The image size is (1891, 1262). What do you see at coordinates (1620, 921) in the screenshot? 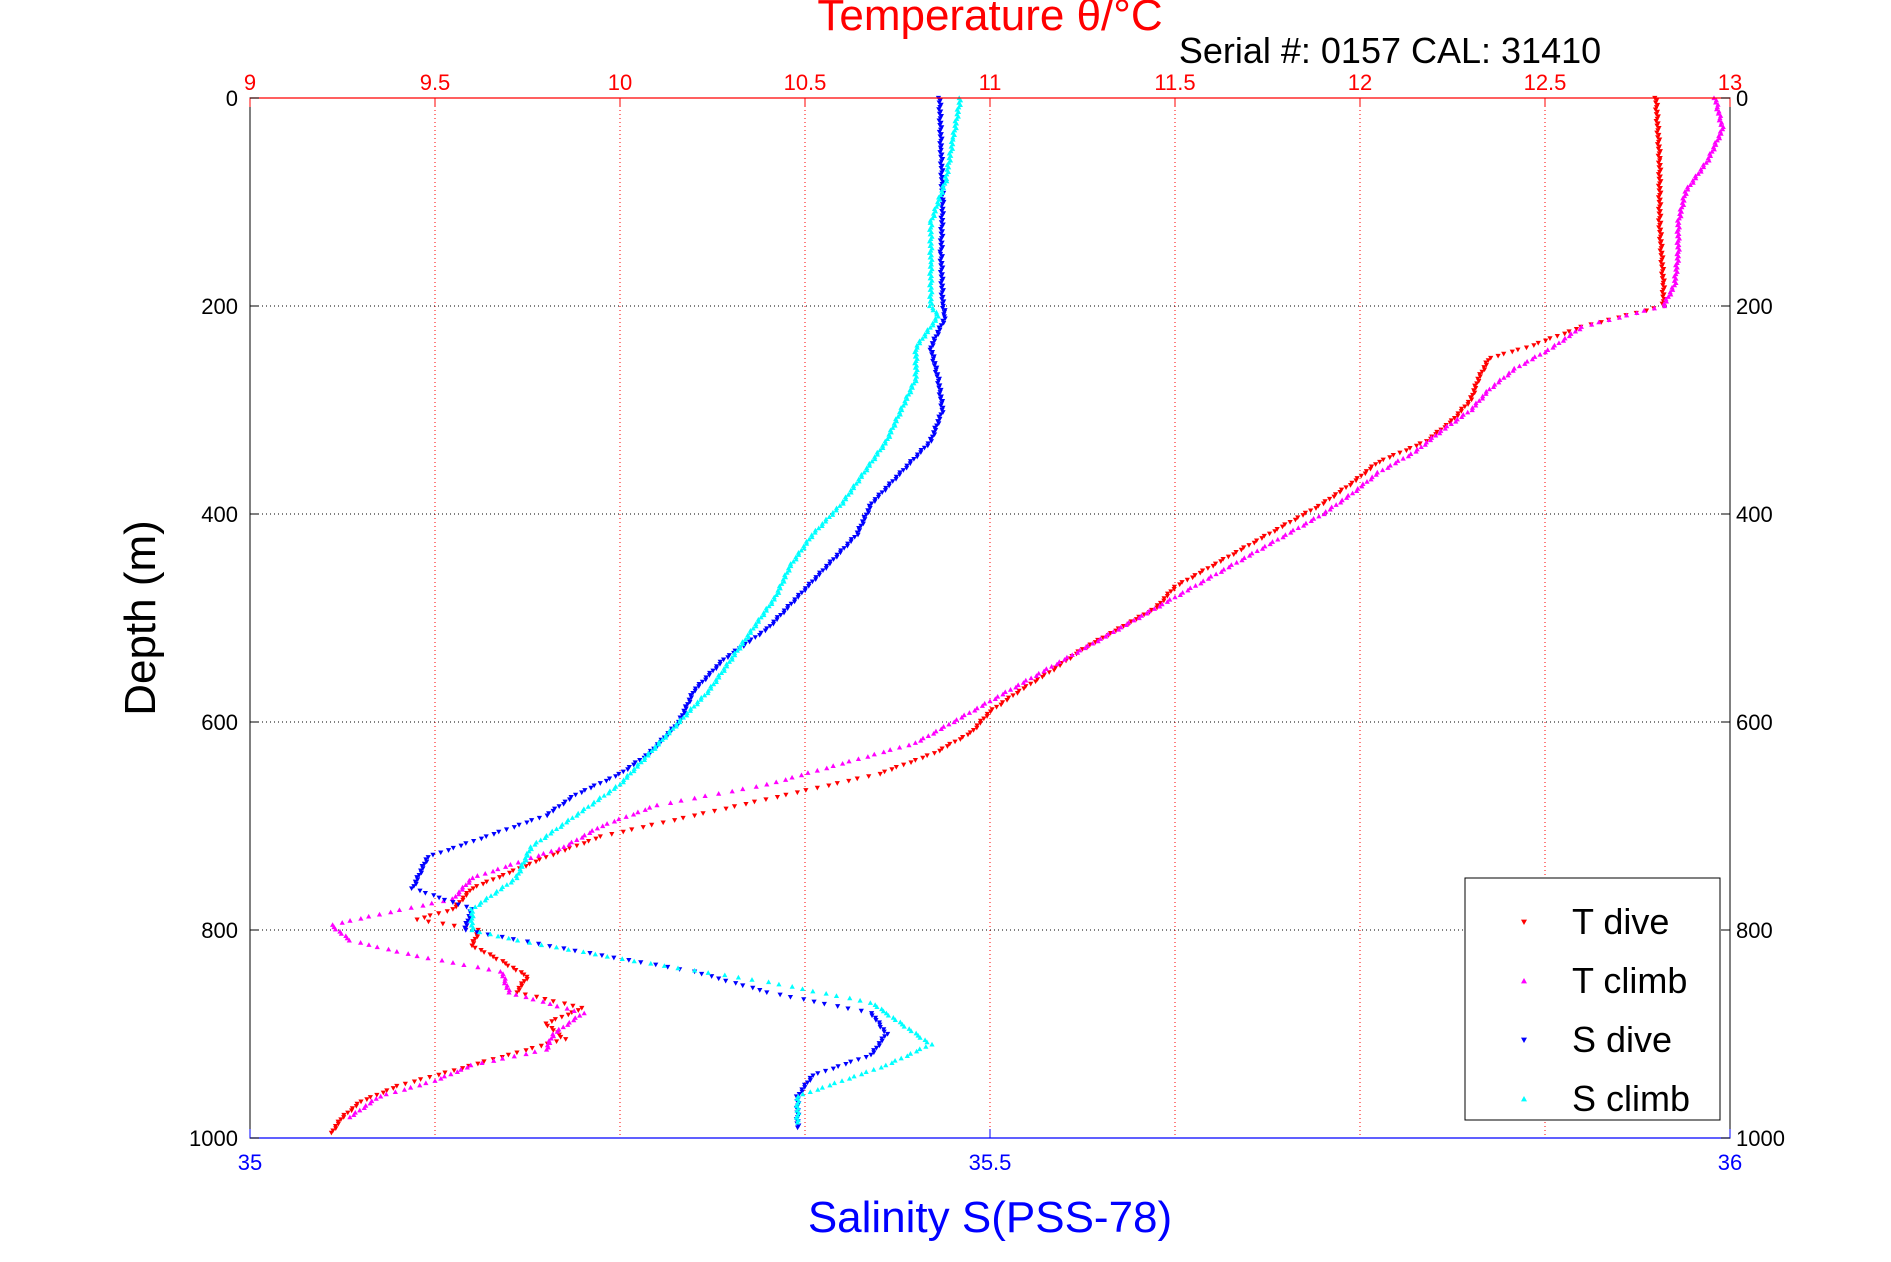
I see `legend-label-t-dive: T dive` at bounding box center [1620, 921].